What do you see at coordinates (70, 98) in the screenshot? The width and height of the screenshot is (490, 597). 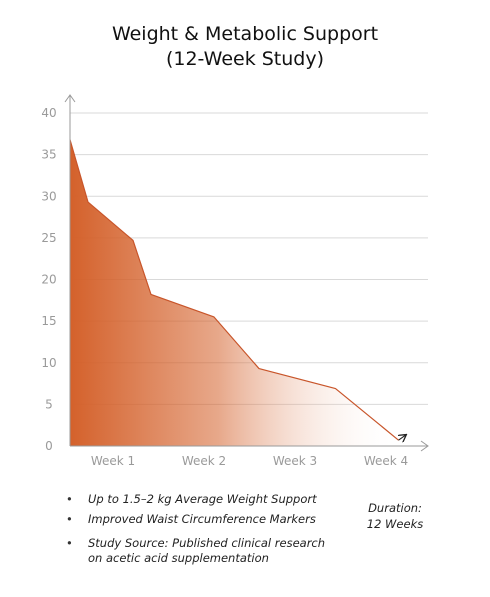 I see `y-axis-arrow` at bounding box center [70, 98].